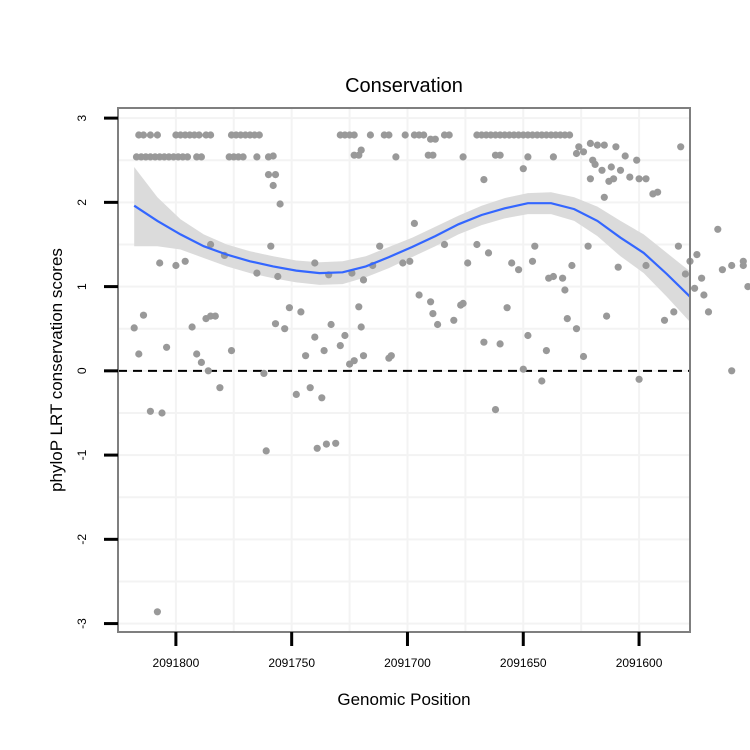  What do you see at coordinates (403, 699) in the screenshot?
I see `x-axis-label: Genomic Position` at bounding box center [403, 699].